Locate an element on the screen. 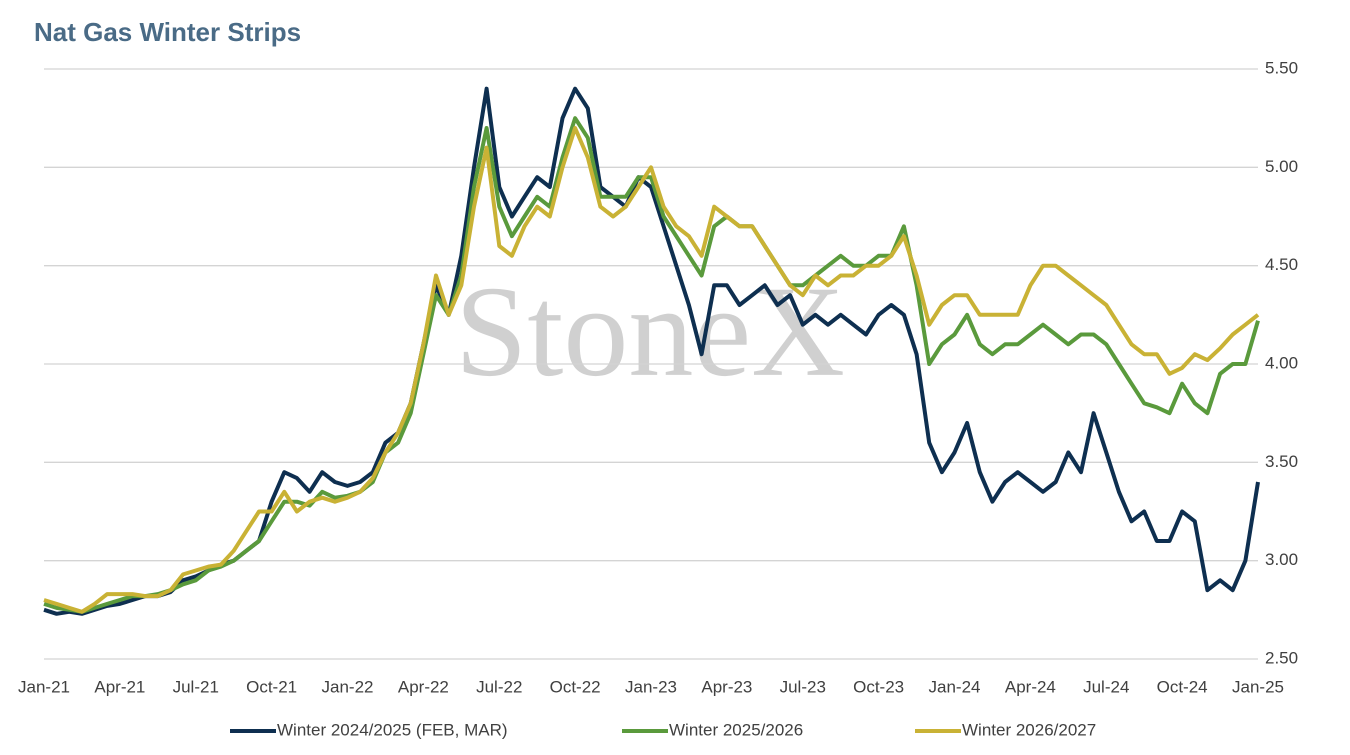  x-tick-label: Oct-21 is located at coordinates (271, 686).